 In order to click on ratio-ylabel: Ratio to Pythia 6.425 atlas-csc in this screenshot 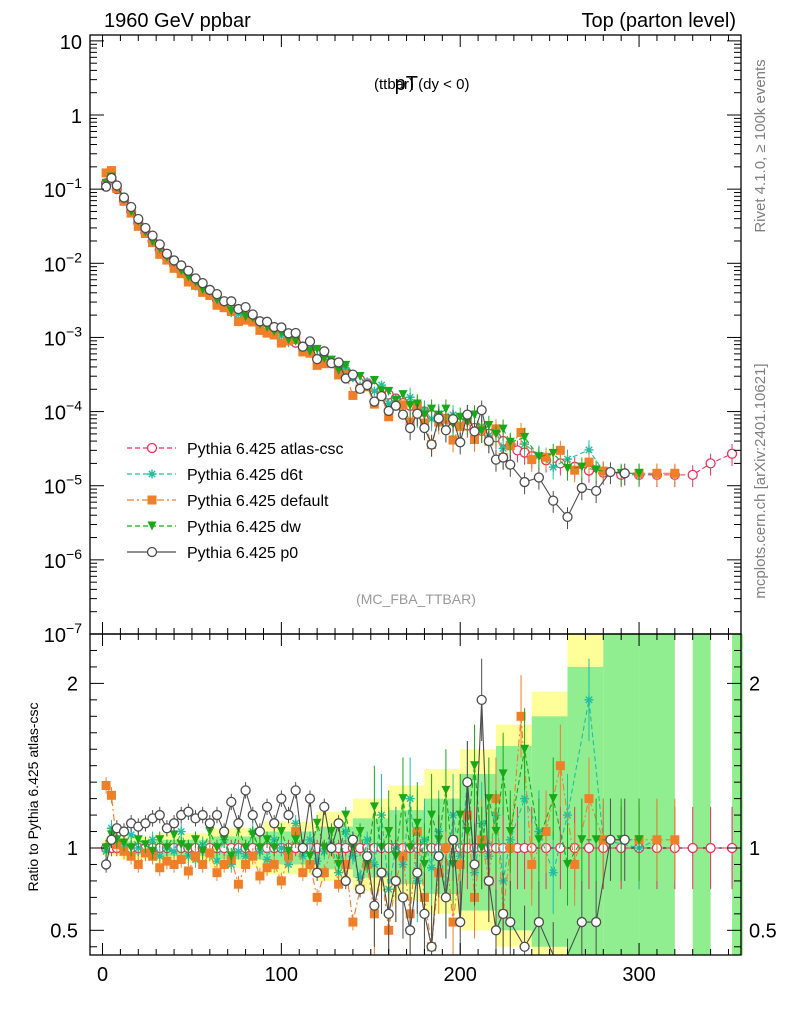, I will do `click(33, 796)`.